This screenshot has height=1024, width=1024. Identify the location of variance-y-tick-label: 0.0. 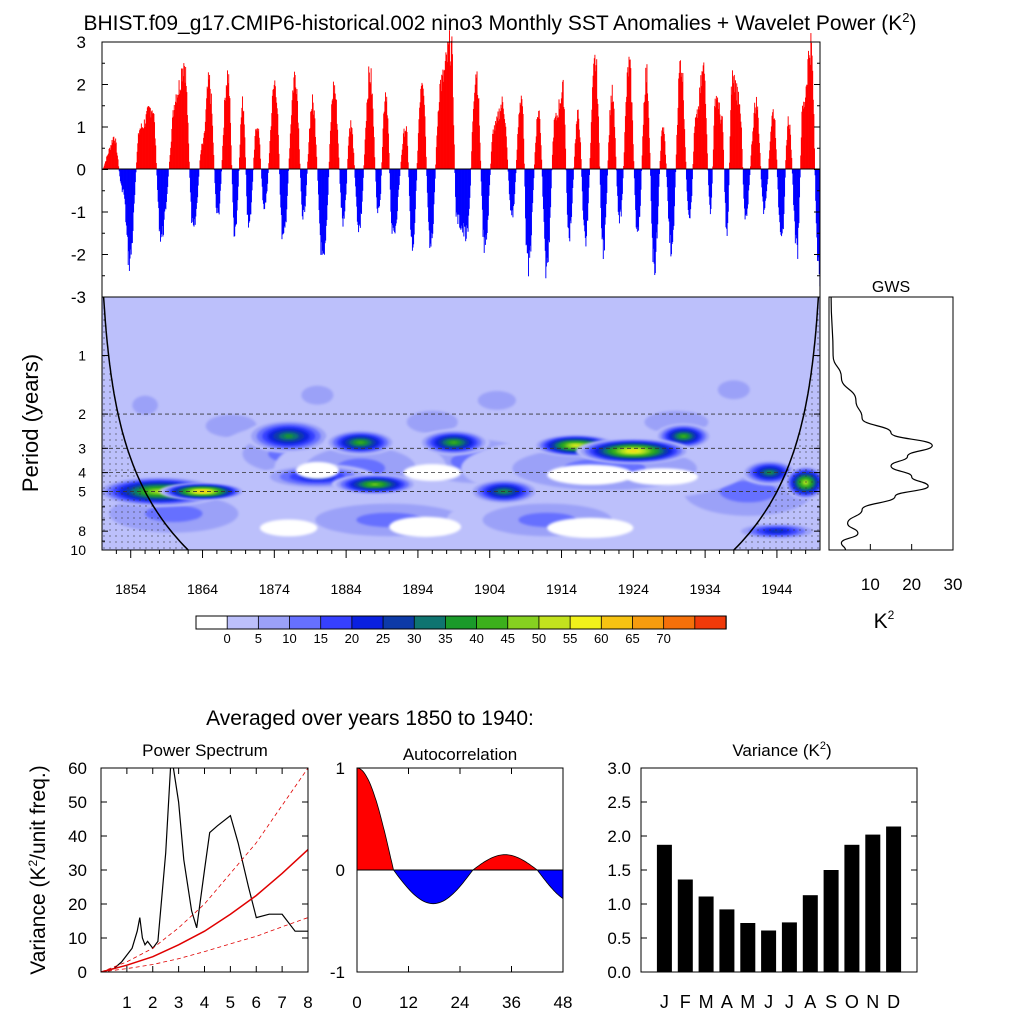
(619, 972).